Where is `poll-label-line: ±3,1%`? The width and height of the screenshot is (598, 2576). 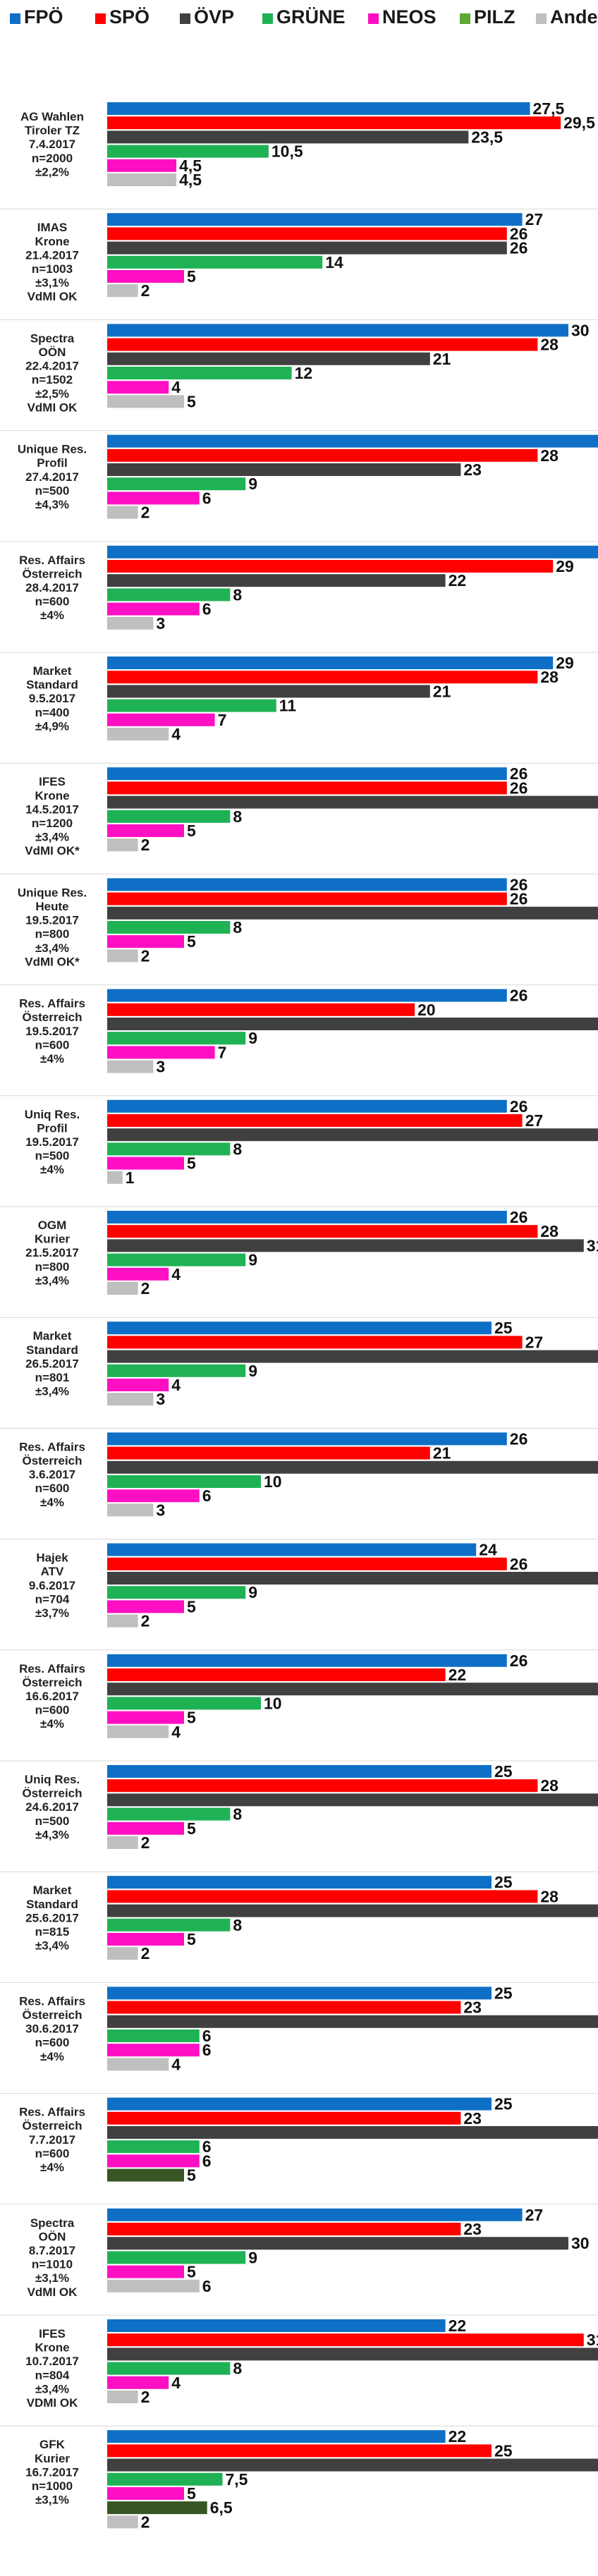 poll-label-line: ±3,1% is located at coordinates (52, 283).